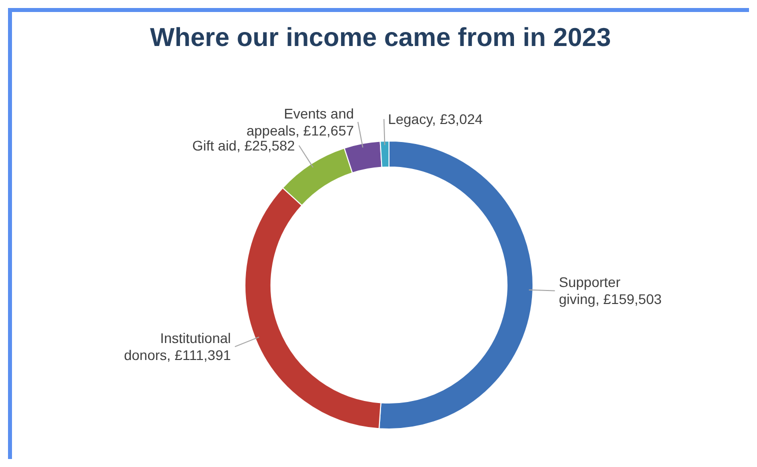 The height and width of the screenshot is (467, 757). I want to click on chart-title: Where our income came from in 2023, so click(380, 37).